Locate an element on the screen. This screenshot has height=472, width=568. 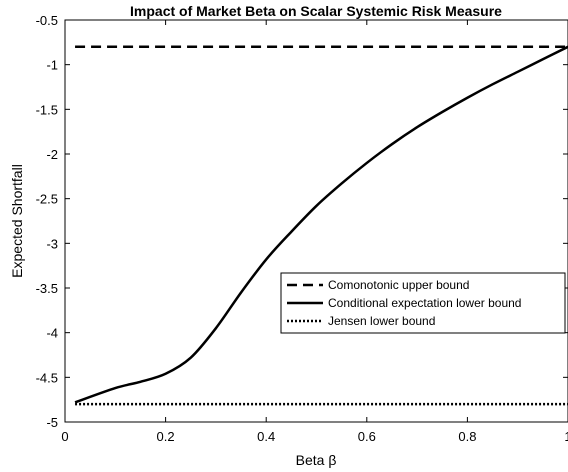
legend-label: Conditional expectation lower bound is located at coordinates (424, 303).